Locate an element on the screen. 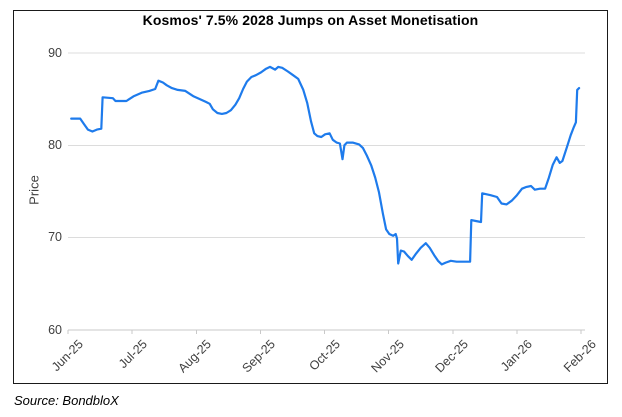  y-tick-label-70: 70 is located at coordinates (55, 237).